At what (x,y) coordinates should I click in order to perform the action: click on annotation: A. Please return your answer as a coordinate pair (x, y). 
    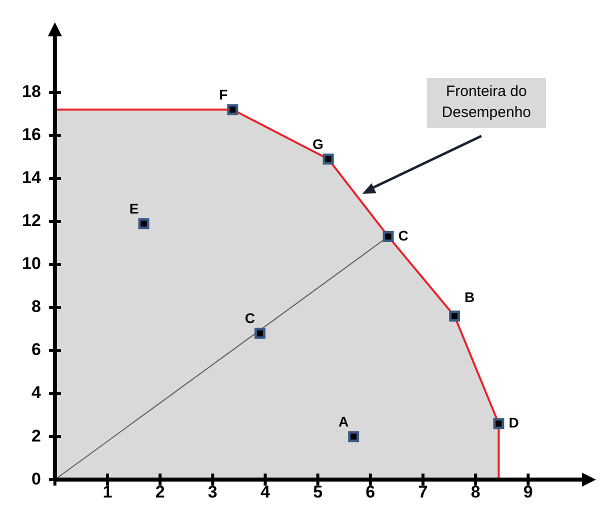
    Looking at the image, I should click on (343, 421).